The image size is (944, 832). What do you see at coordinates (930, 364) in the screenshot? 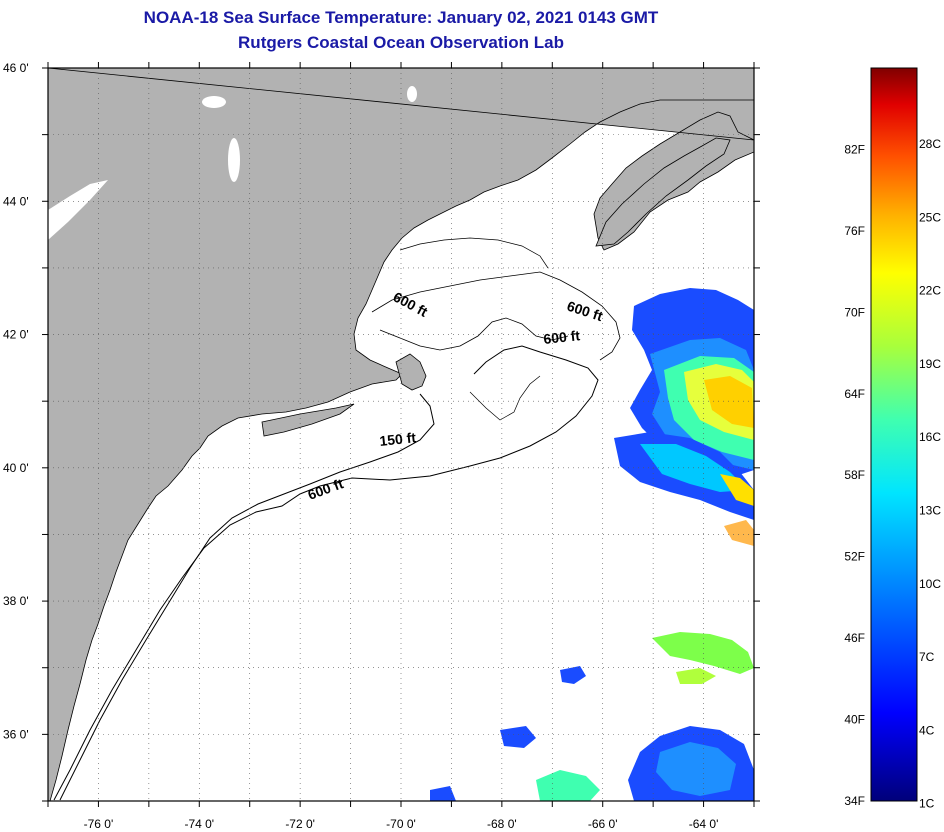
I see `colorbar-c-label: 19C` at bounding box center [930, 364].